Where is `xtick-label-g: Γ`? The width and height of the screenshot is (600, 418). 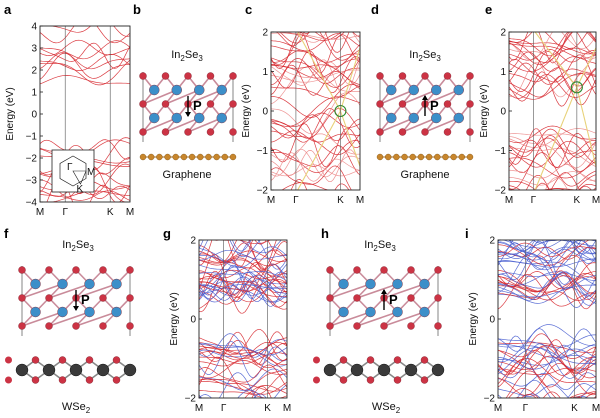
xtick-label-g: Γ is located at coordinates (224, 408).